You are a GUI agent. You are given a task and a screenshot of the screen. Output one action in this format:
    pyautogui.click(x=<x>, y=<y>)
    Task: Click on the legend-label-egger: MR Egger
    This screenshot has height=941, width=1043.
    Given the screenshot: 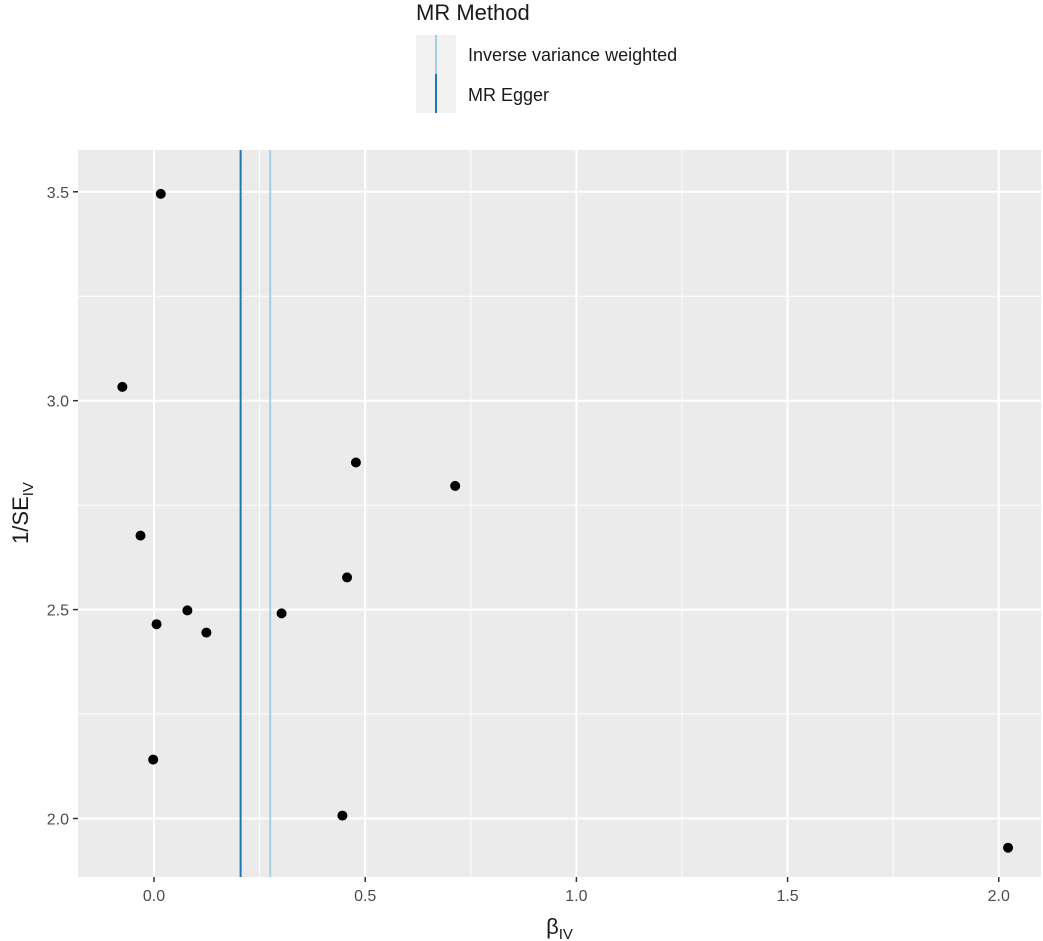 What is the action you would take?
    pyautogui.click(x=508, y=95)
    